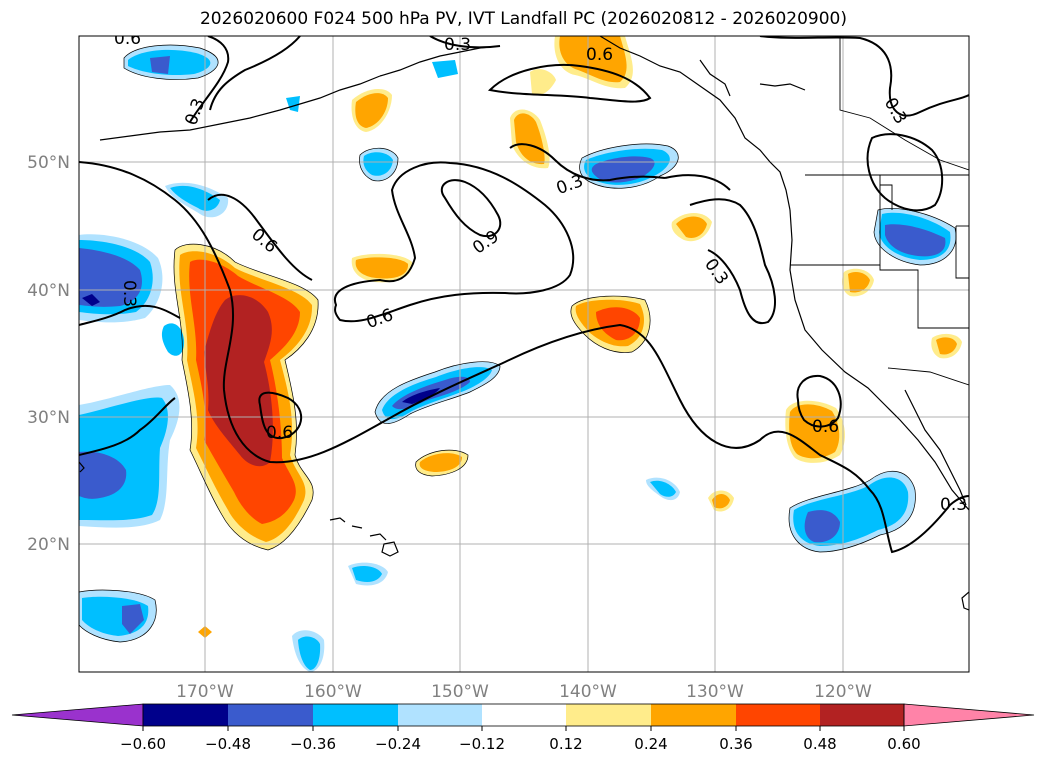 The width and height of the screenshot is (1047, 765). I want to click on colorbar-tick: 0.36, so click(735, 744).